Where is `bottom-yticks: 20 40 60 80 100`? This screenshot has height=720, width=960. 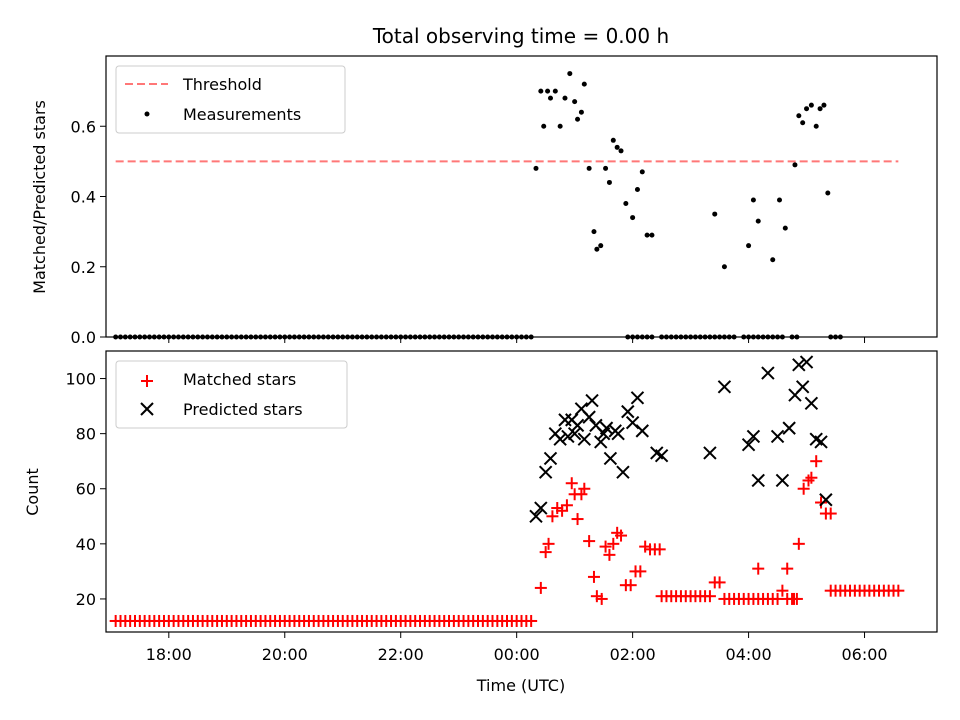 bottom-yticks: 20 40 60 80 100 is located at coordinates (85, 489).